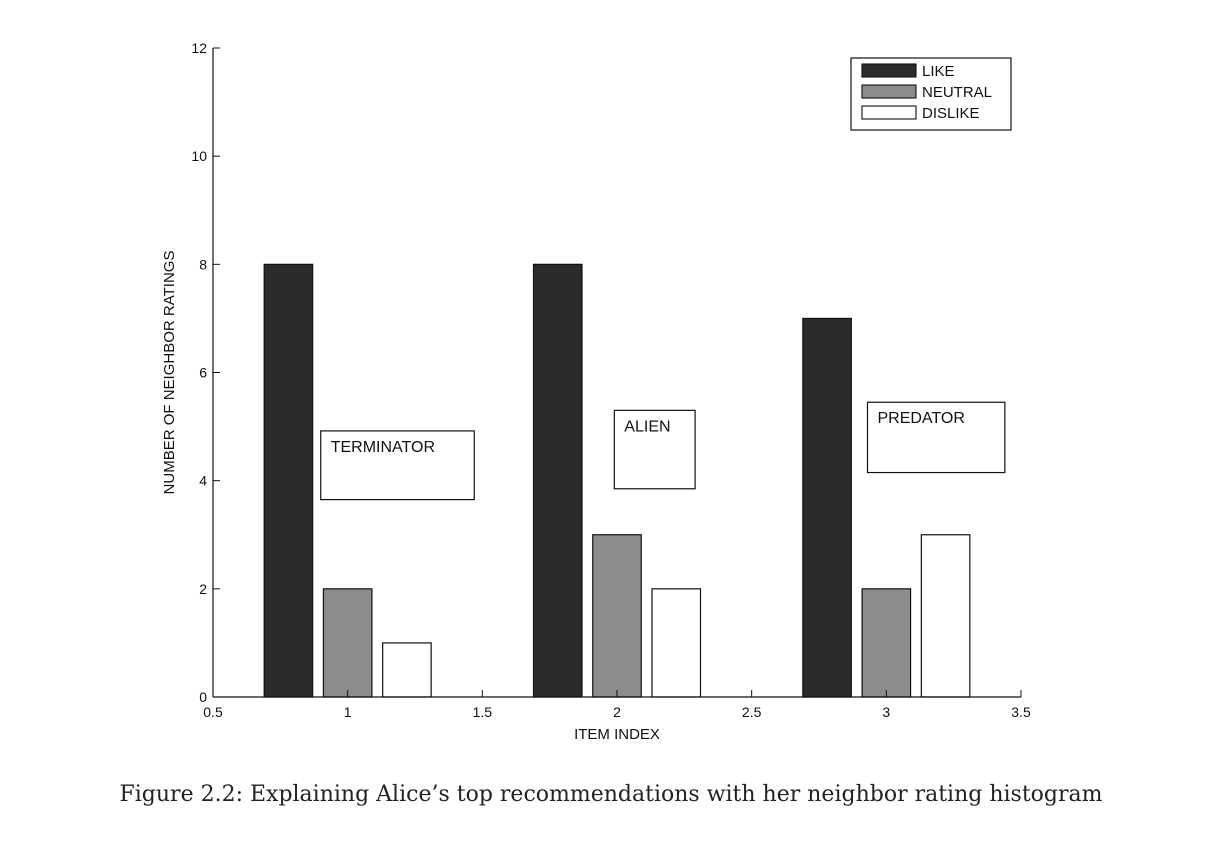 The image size is (1222, 862). Describe the element at coordinates (889, 112) in the screenshot. I see `legend-swatch-dislike` at that location.